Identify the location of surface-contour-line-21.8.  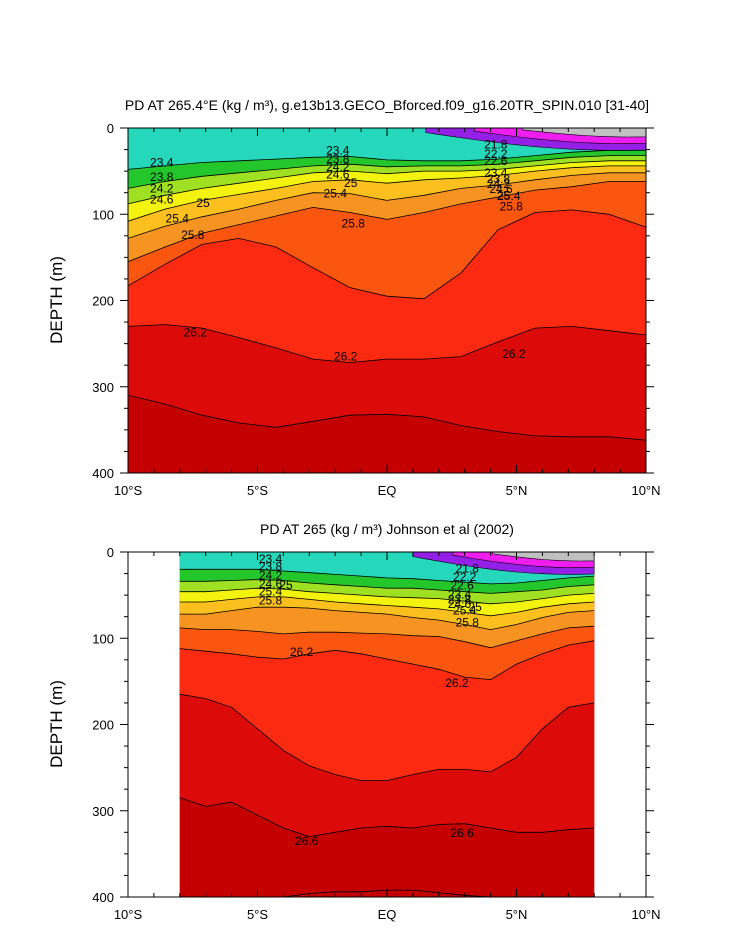
(503, 563).